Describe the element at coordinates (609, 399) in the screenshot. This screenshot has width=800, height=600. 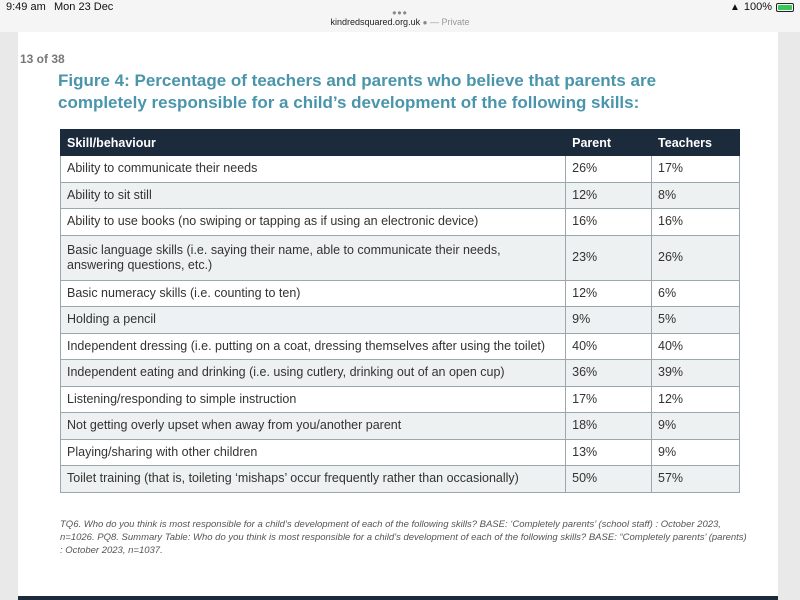
I see `cell-parent: 17%` at that location.